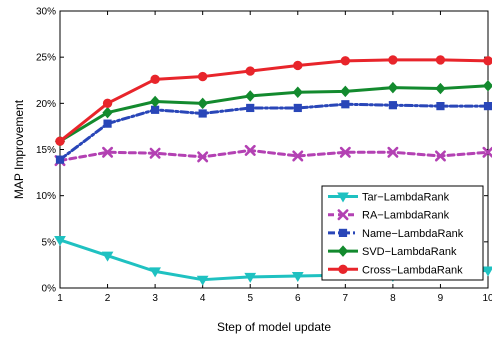  What do you see at coordinates (274, 327) in the screenshot?
I see `x-axis-title: Step of model update` at bounding box center [274, 327].